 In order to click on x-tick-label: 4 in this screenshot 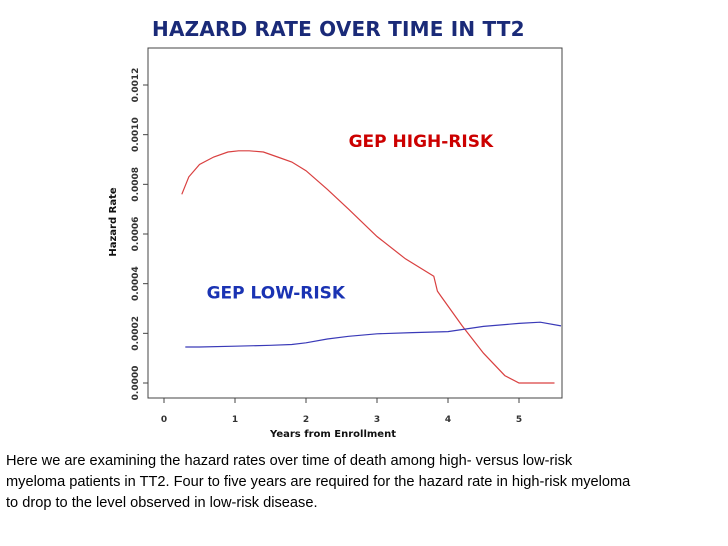, I will do `click(448, 420)`.